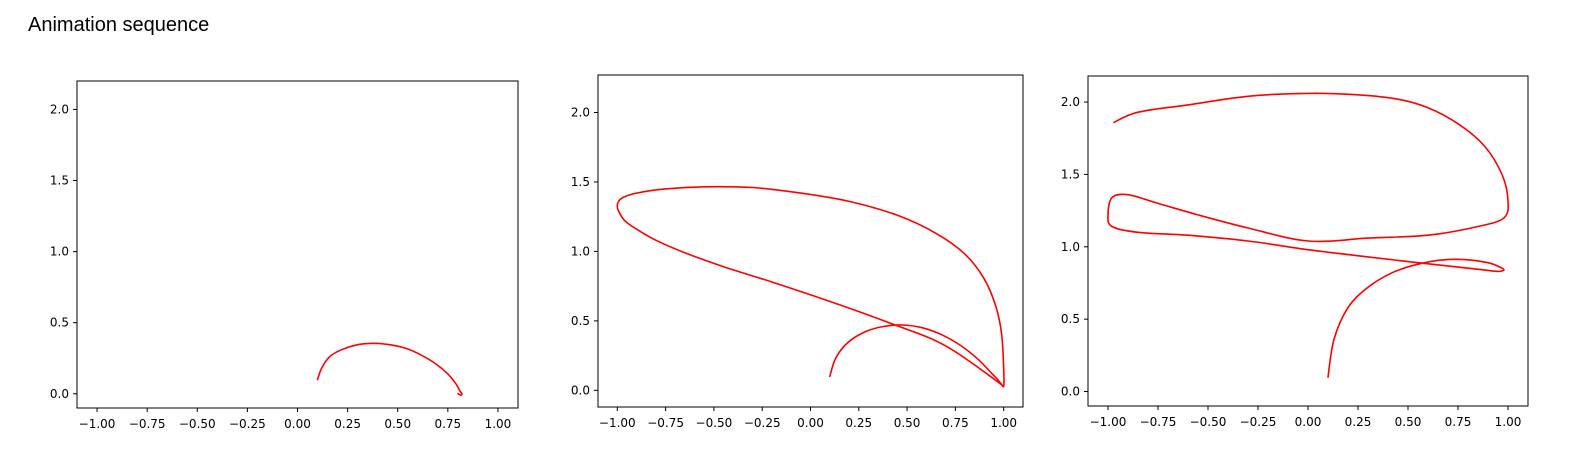  I want to click on page-title: Animation sequence, so click(119, 25).